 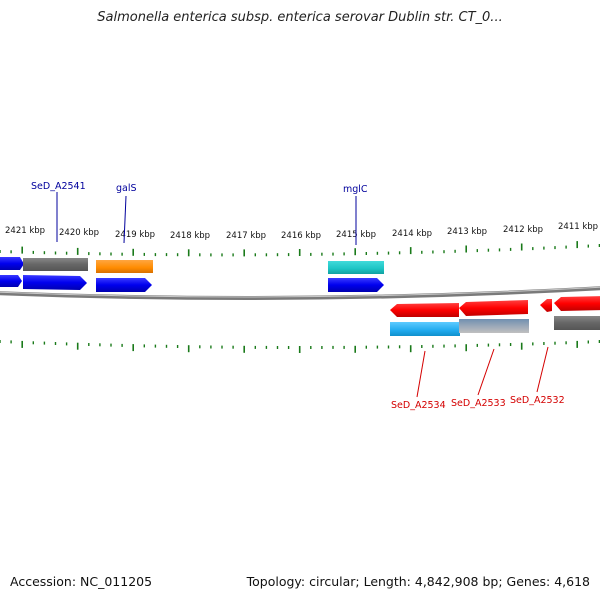 What do you see at coordinates (578, 227) in the screenshot?
I see `kbp-label: 2411 kbp` at bounding box center [578, 227].